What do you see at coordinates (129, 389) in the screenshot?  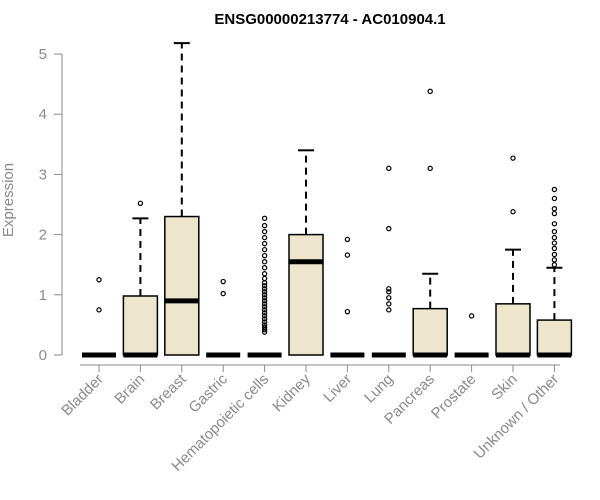 I see `x-tick-label: Brain` at bounding box center [129, 389].